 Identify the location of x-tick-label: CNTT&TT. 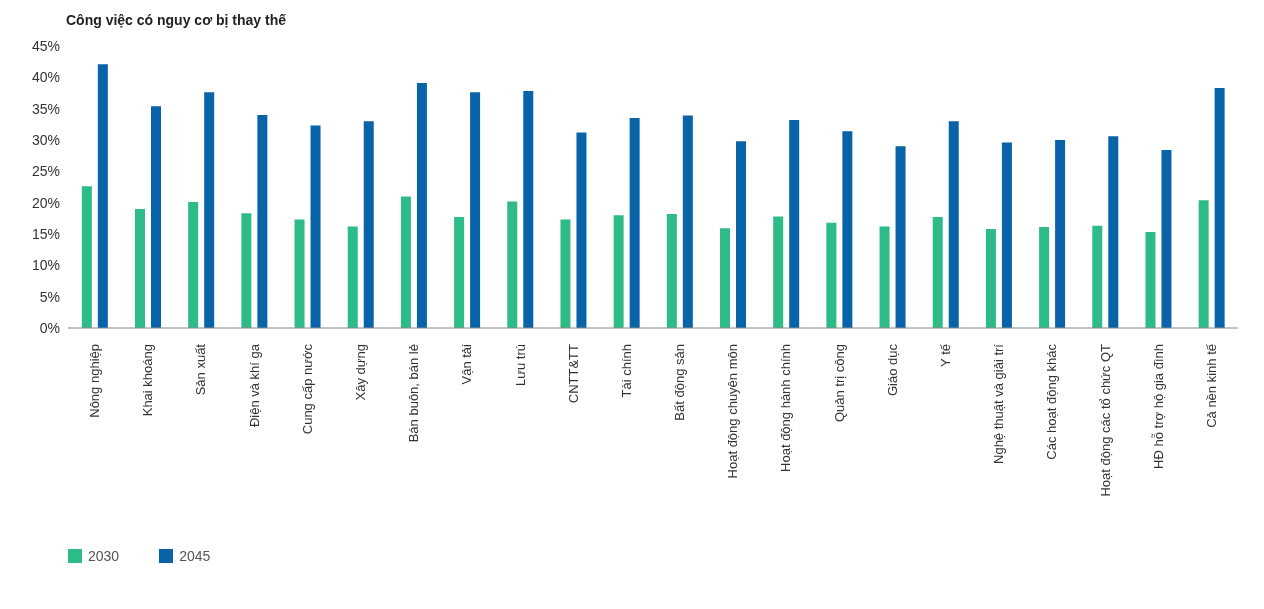
(573, 373).